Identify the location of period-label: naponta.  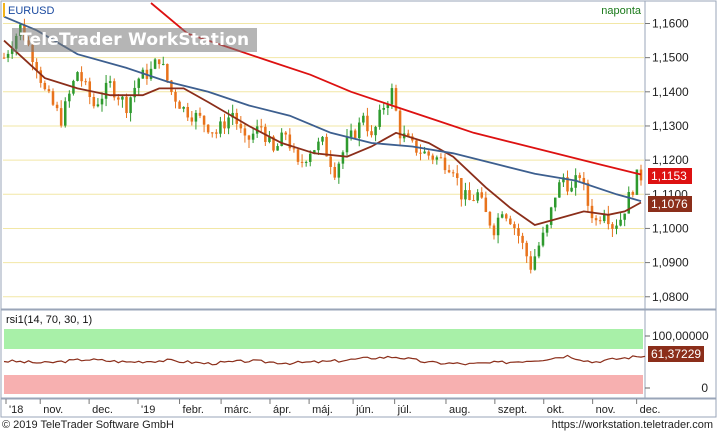
(621, 11).